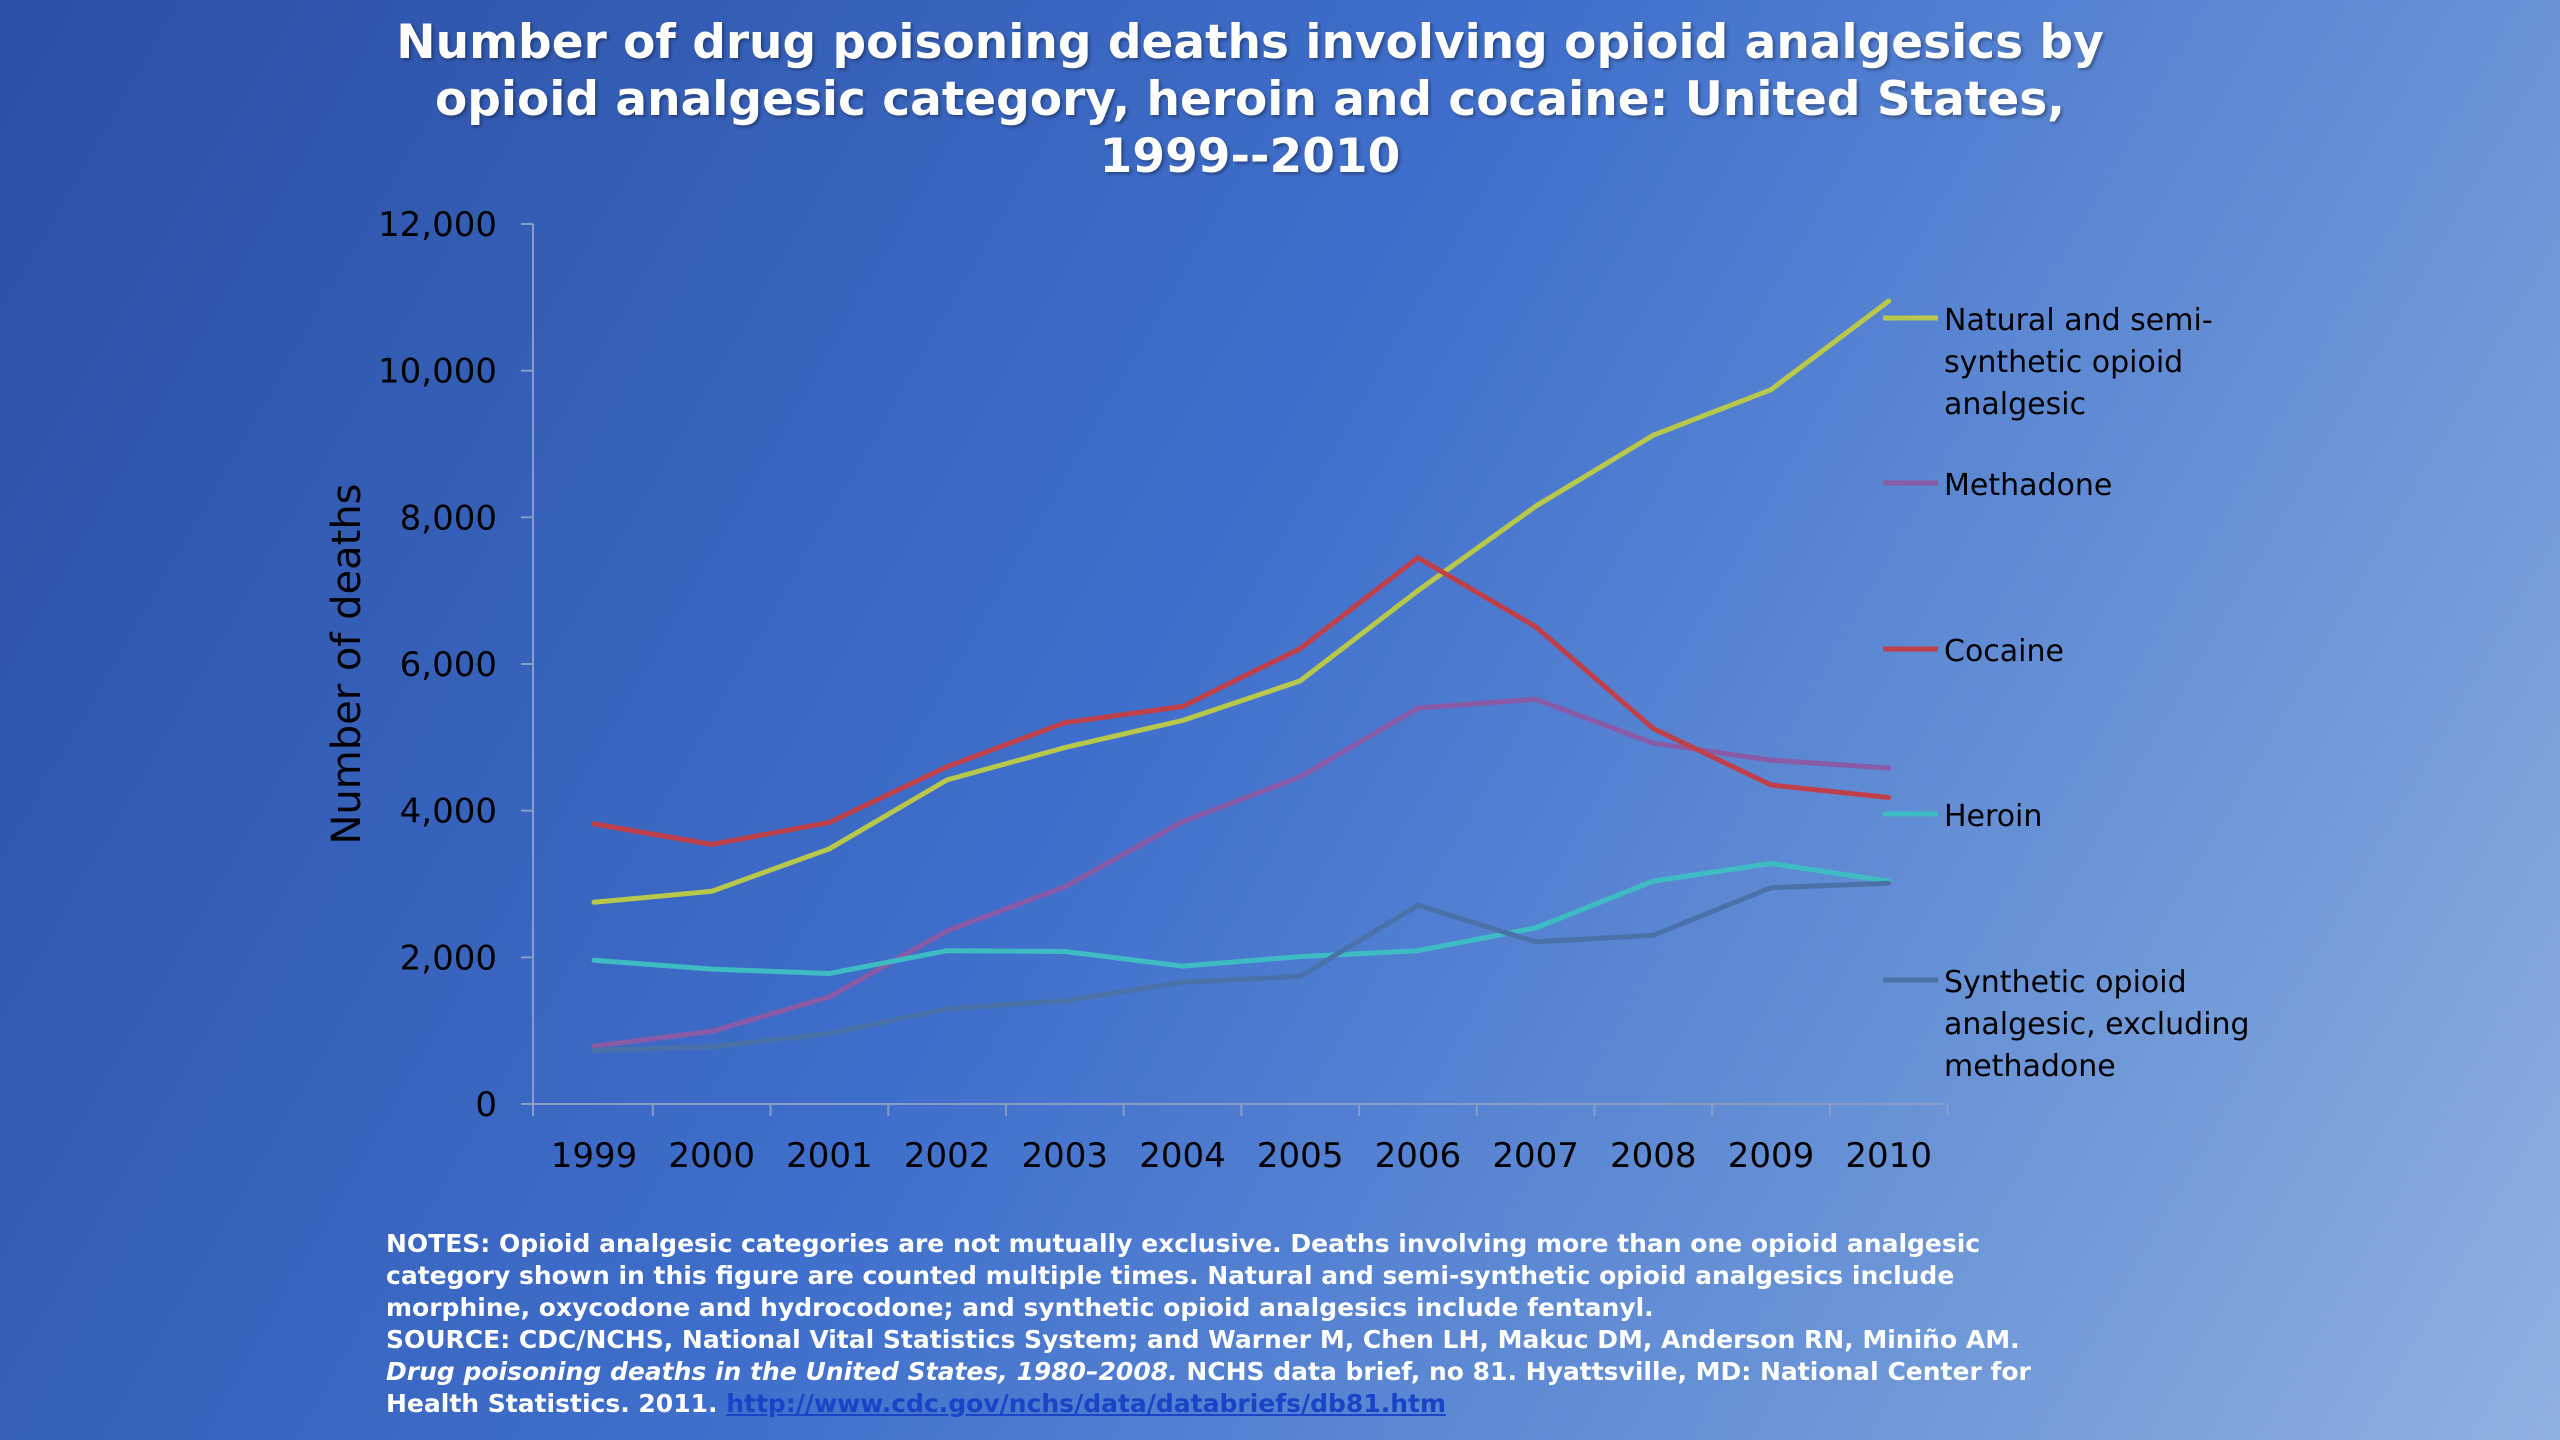 The width and height of the screenshot is (2560, 1440). What do you see at coordinates (1888, 1156) in the screenshot?
I see `x-tick-label: 2010` at bounding box center [1888, 1156].